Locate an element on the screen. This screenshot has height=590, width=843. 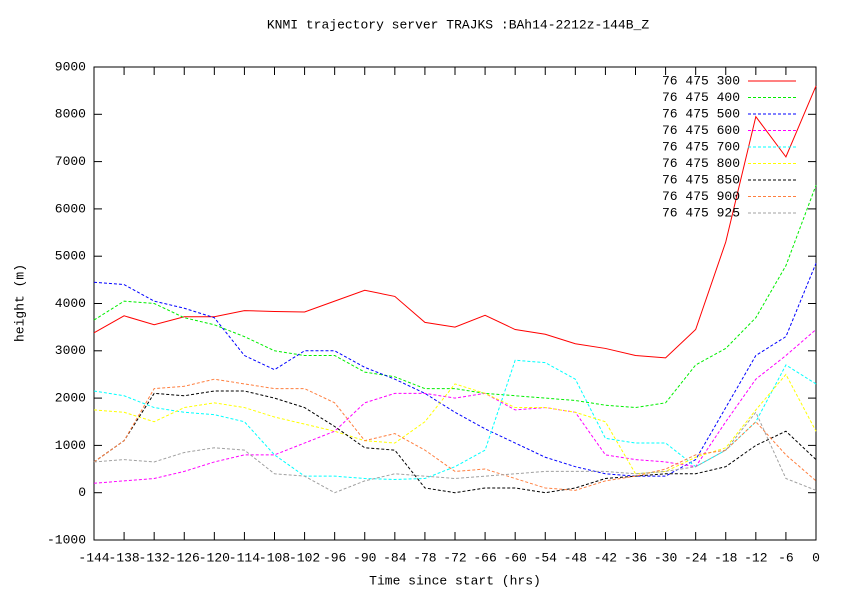
x-tick-label: -6 is located at coordinates (786, 557).